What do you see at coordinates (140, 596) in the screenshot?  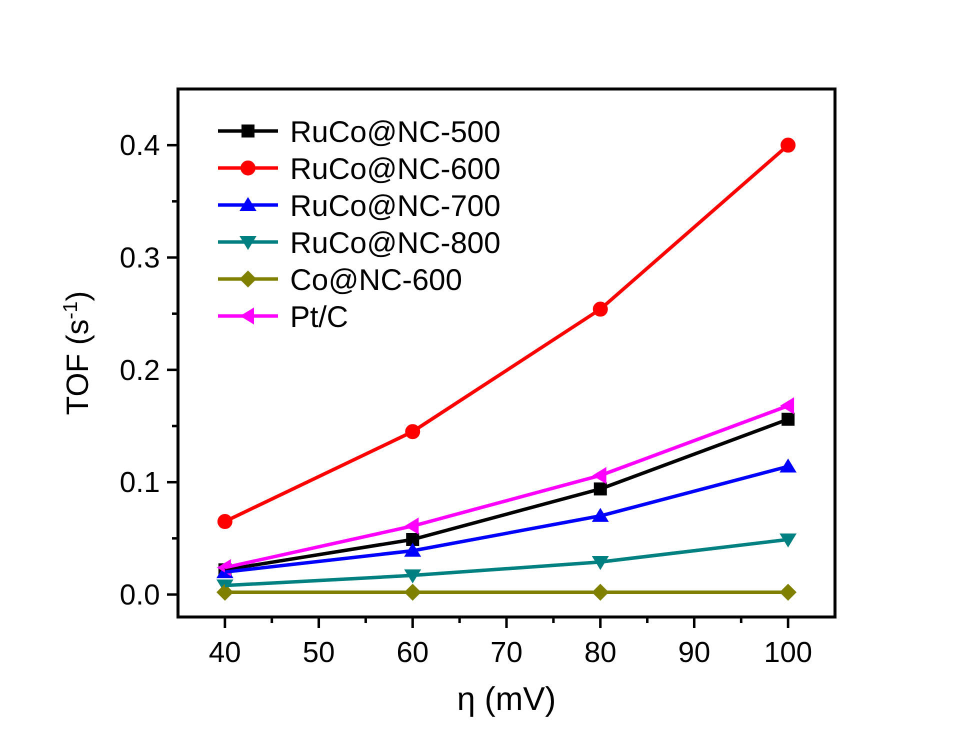 I see `y-tick-label: 0.0` at bounding box center [140, 596].